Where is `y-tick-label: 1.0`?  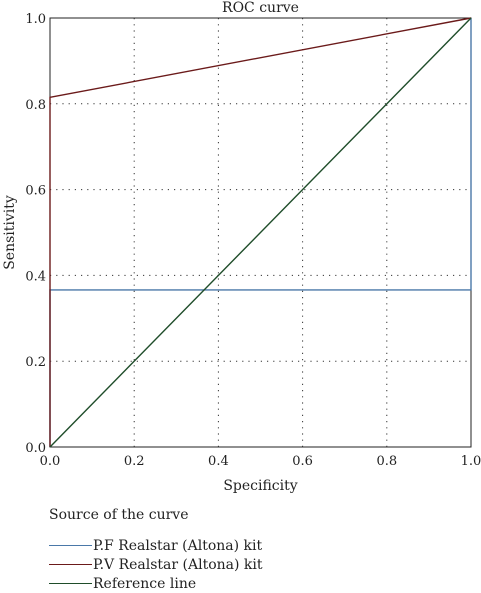
y-tick-label: 1.0 is located at coordinates (35, 19).